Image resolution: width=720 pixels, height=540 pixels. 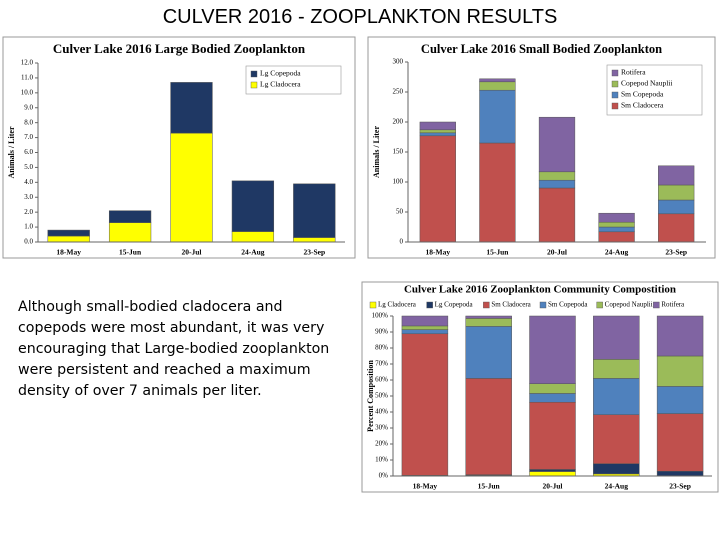 What do you see at coordinates (28, 242) in the screenshot?
I see `y-tick-label: 0.0` at bounding box center [28, 242].